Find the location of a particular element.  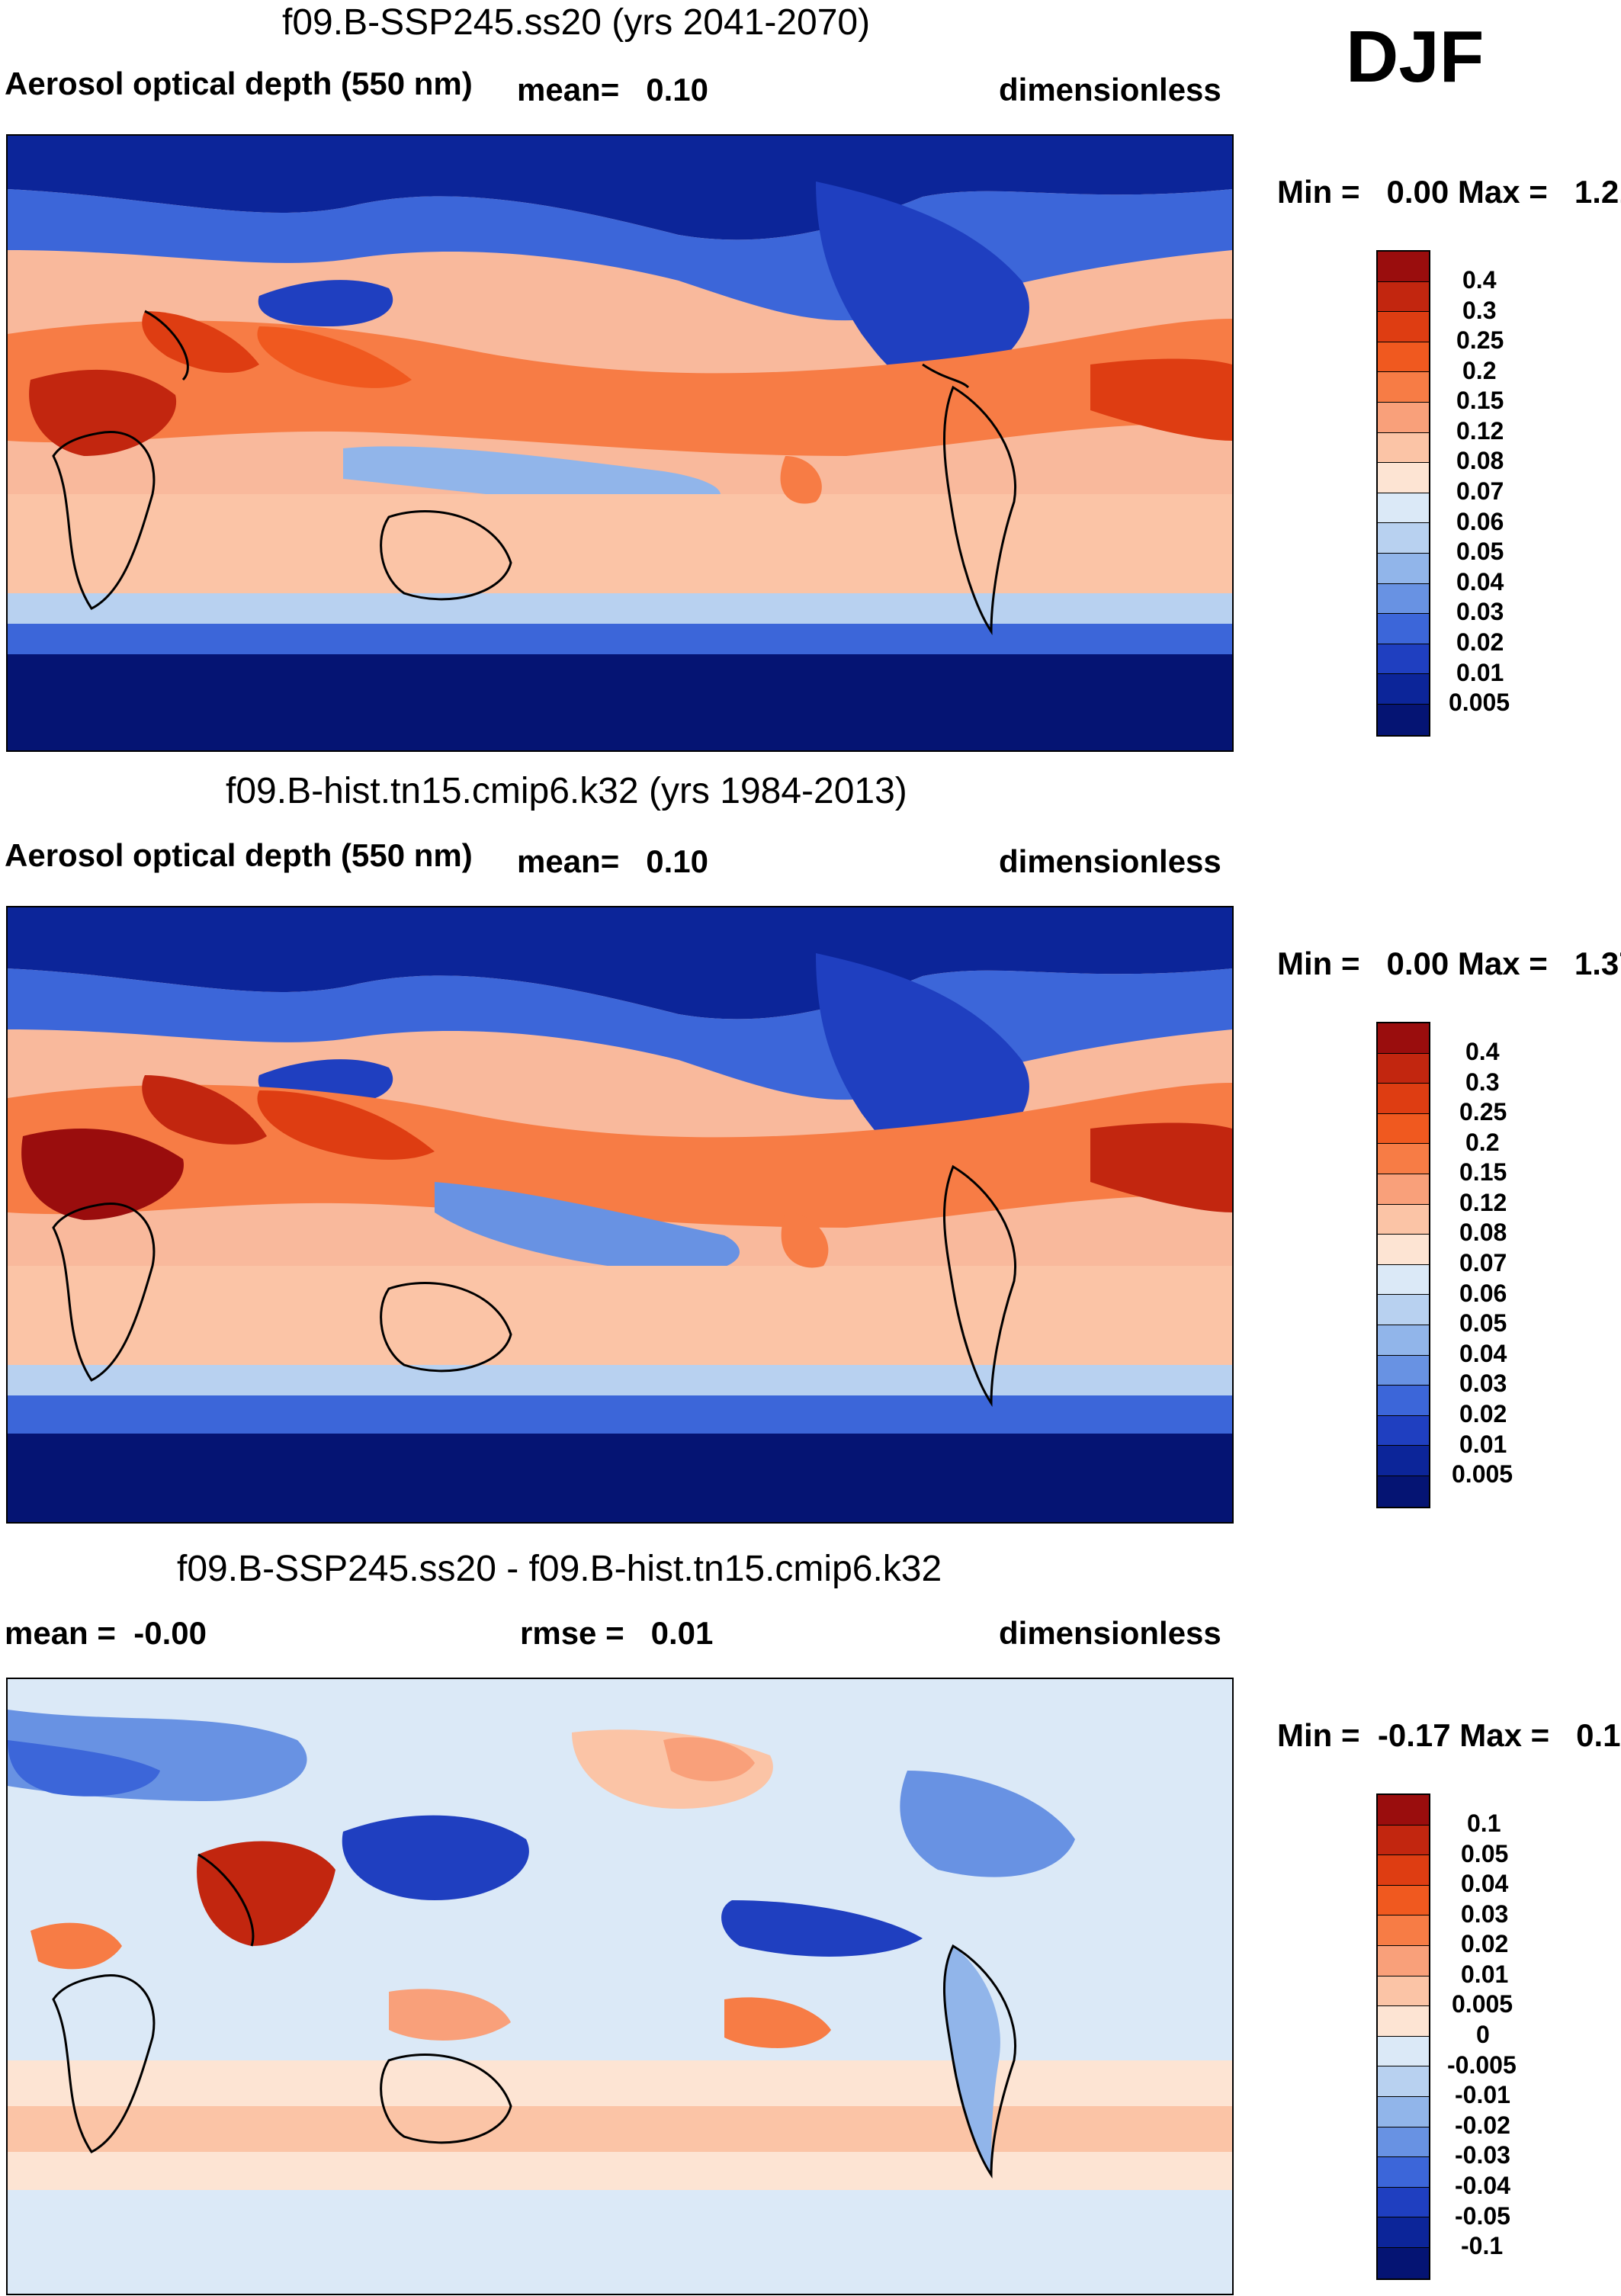

panel1-mean-label: mean= 0.10 is located at coordinates (612, 90).